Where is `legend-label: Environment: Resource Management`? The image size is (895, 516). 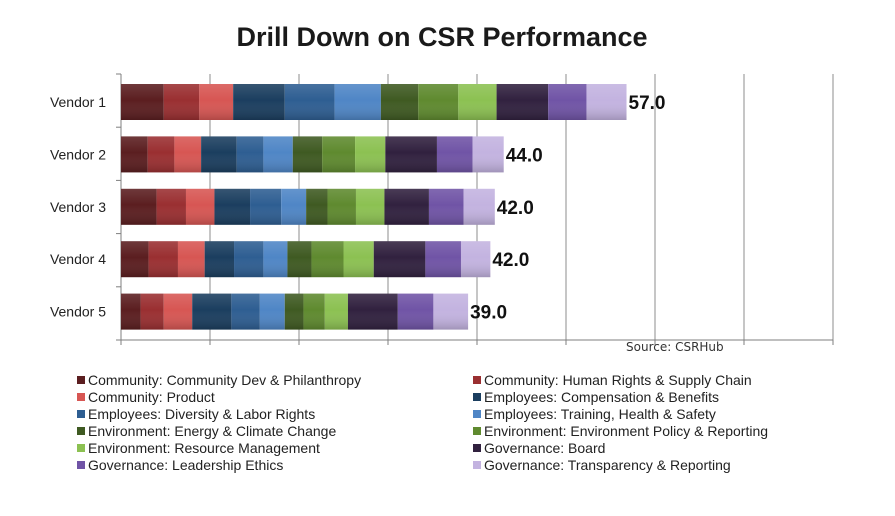
legend-label: Environment: Resource Management is located at coordinates (204, 448).